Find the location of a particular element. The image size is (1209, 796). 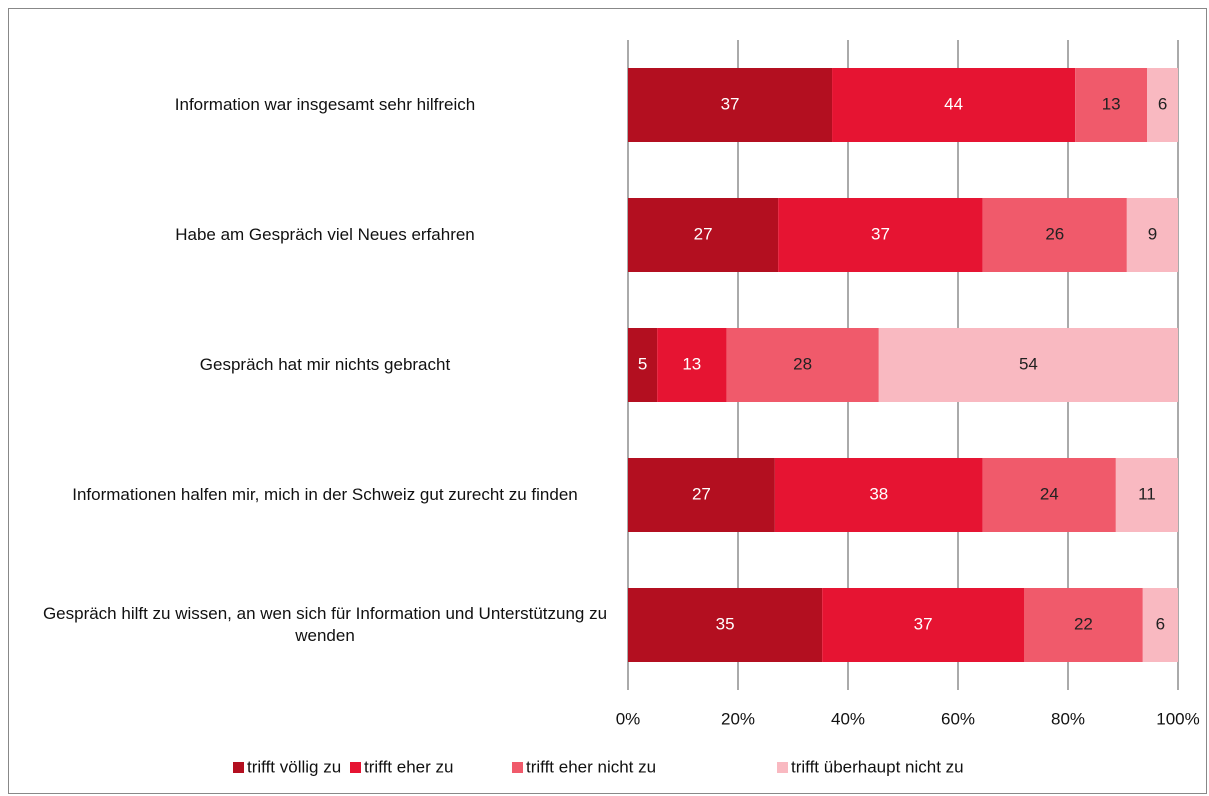

data-label: 44 is located at coordinates (953, 103).